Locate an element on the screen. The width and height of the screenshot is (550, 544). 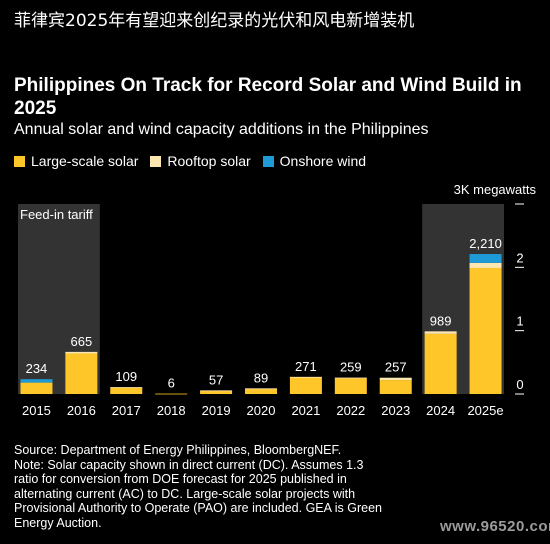
legend-item-rooftop-solar: Rooftop solar is located at coordinates (200, 161).